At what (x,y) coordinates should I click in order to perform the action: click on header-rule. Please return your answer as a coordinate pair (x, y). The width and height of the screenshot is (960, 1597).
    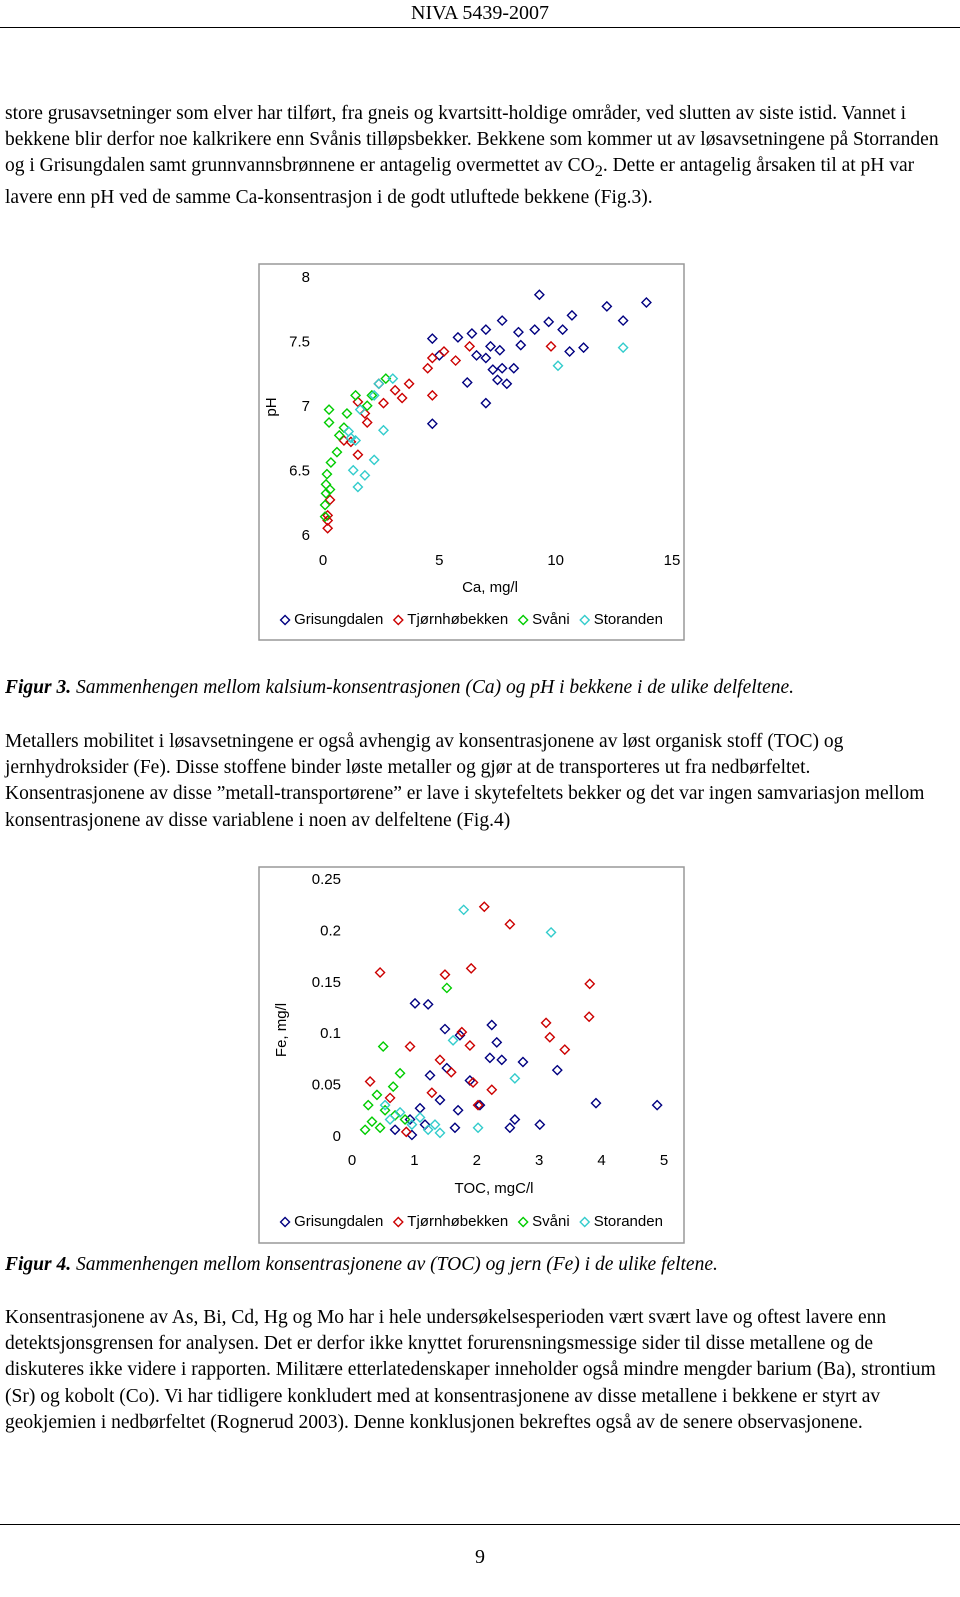
    Looking at the image, I should click on (480, 27).